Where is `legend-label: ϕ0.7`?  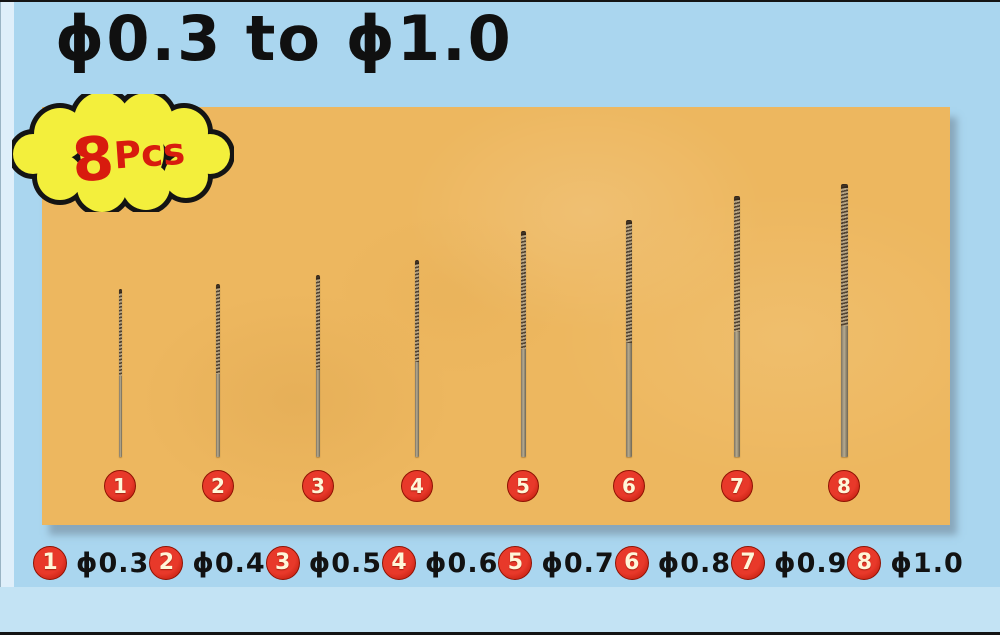 legend-label: ϕ0.7 is located at coordinates (578, 563).